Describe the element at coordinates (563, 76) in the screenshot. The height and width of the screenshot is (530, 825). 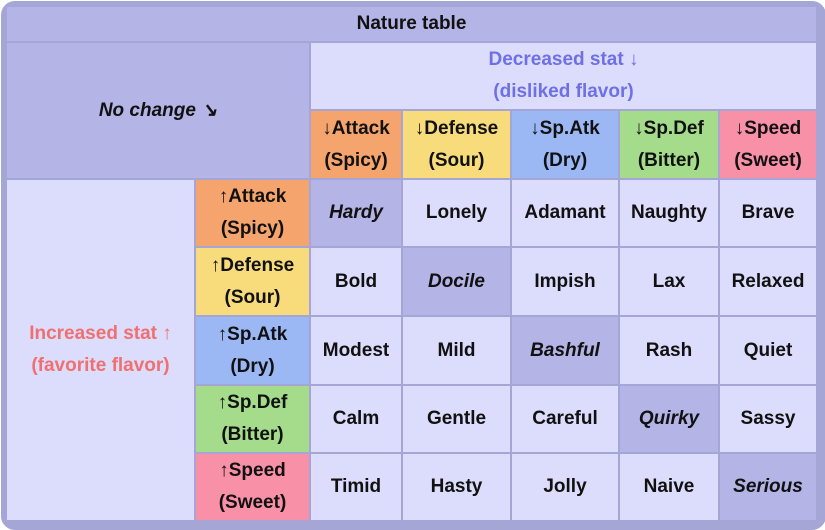
I see `decreased-stat-header: Decreased stat ↓ (disliked flavor)` at that location.